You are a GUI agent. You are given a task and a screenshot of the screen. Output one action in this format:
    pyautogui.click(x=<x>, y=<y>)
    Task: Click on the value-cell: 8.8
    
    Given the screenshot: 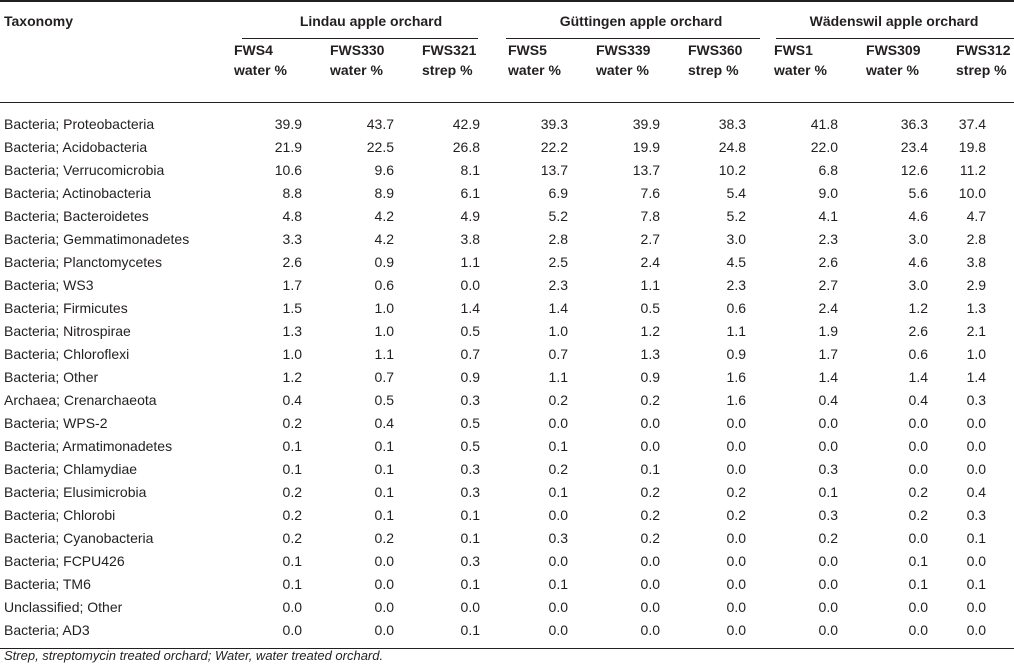 What is the action you would take?
    pyautogui.click(x=292, y=193)
    